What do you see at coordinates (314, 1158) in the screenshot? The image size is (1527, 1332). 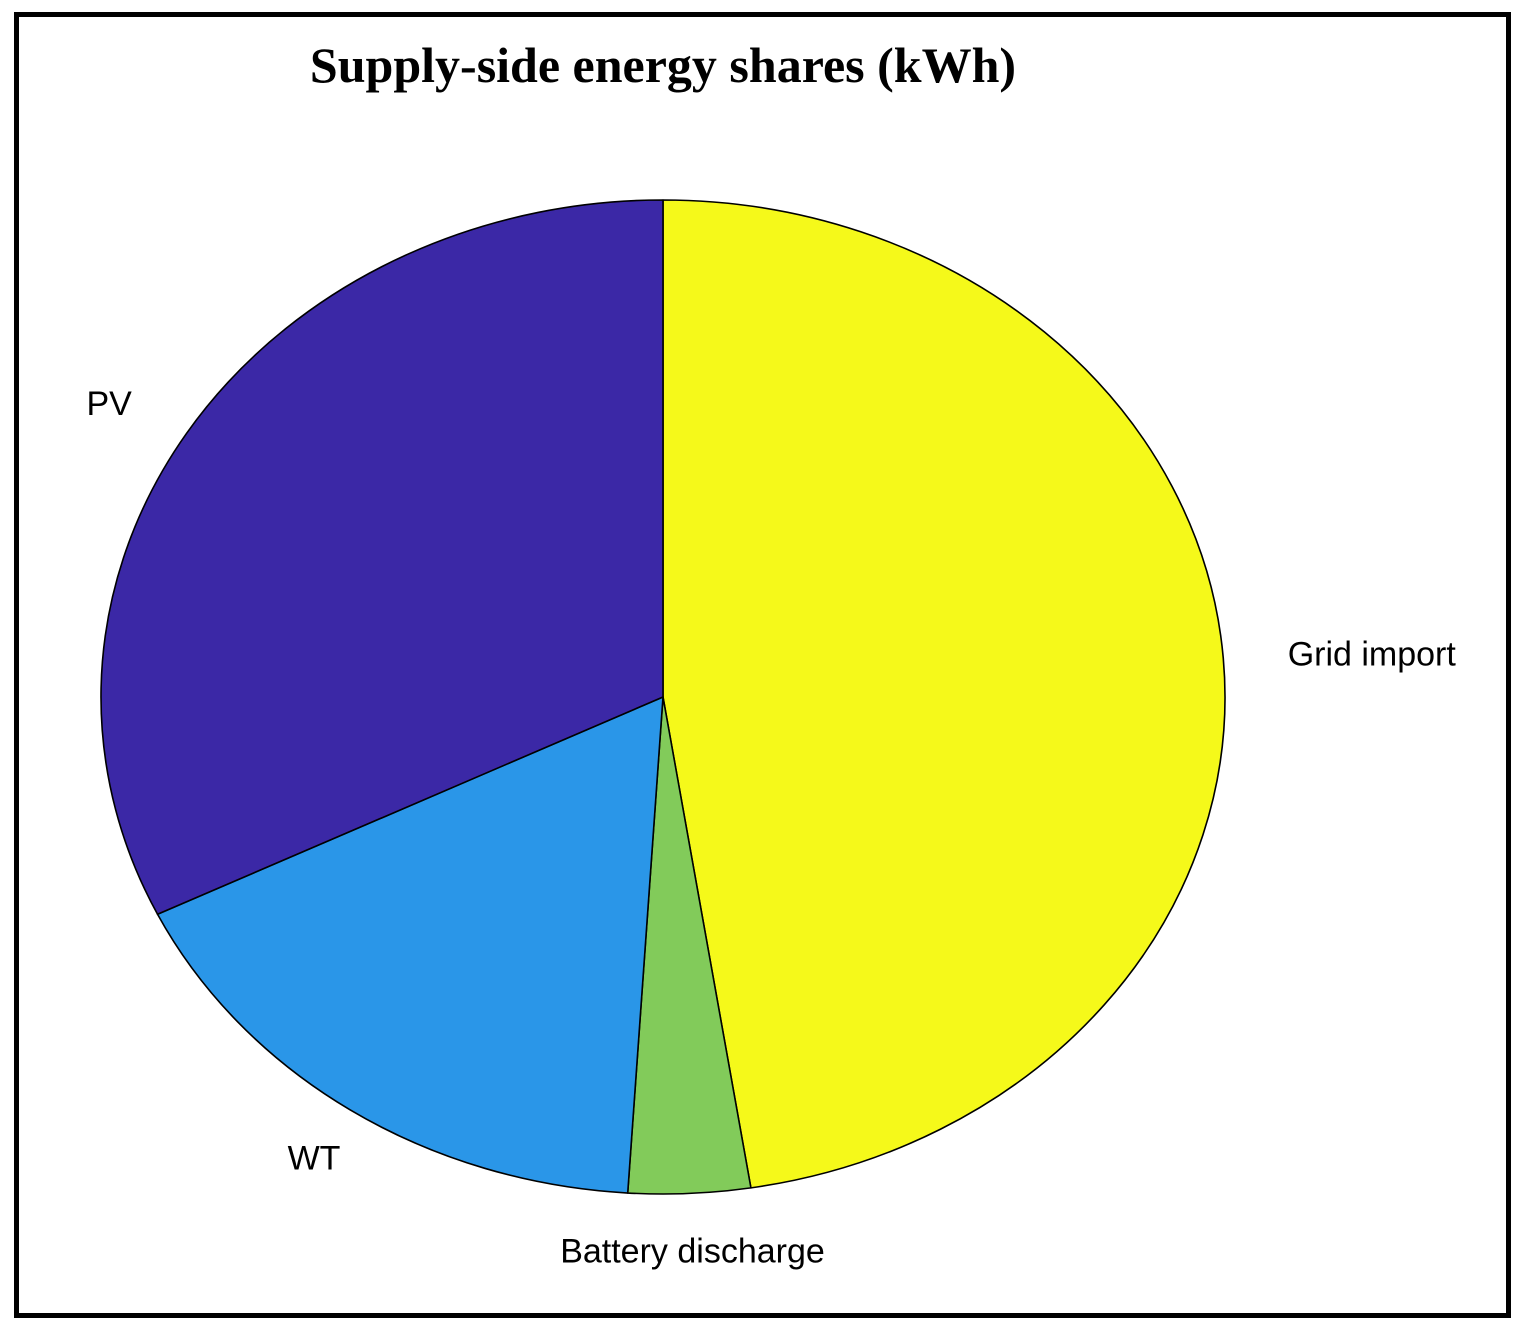 I see `slice-label-wt: WT` at bounding box center [314, 1158].